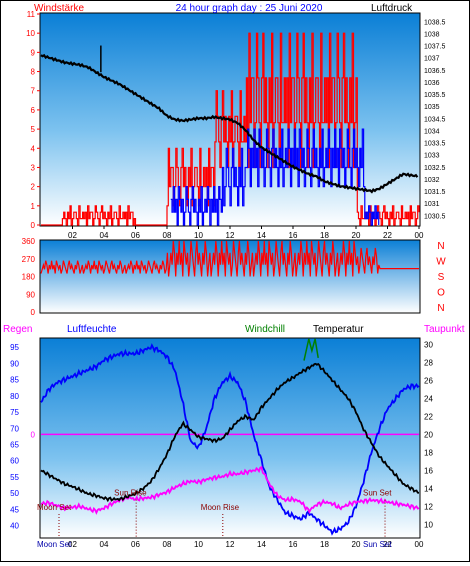 This screenshot has width=470, height=566. What do you see at coordinates (392, 8) in the screenshot?
I see `pressure-axis-title: Luftdruck` at bounding box center [392, 8].